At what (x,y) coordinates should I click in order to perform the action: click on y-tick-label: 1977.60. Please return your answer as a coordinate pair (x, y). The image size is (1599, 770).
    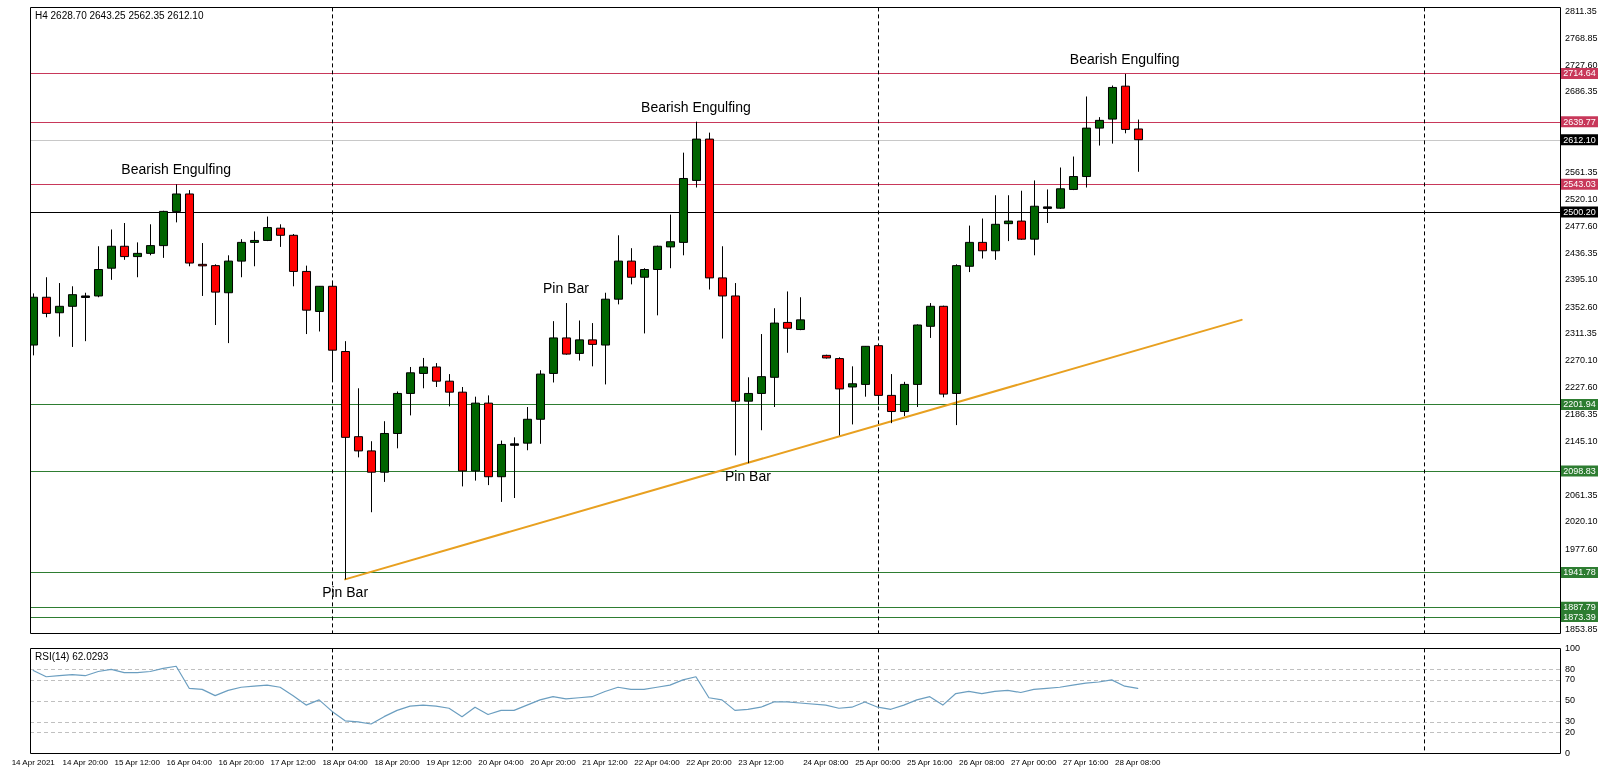
    Looking at the image, I should click on (1581, 548).